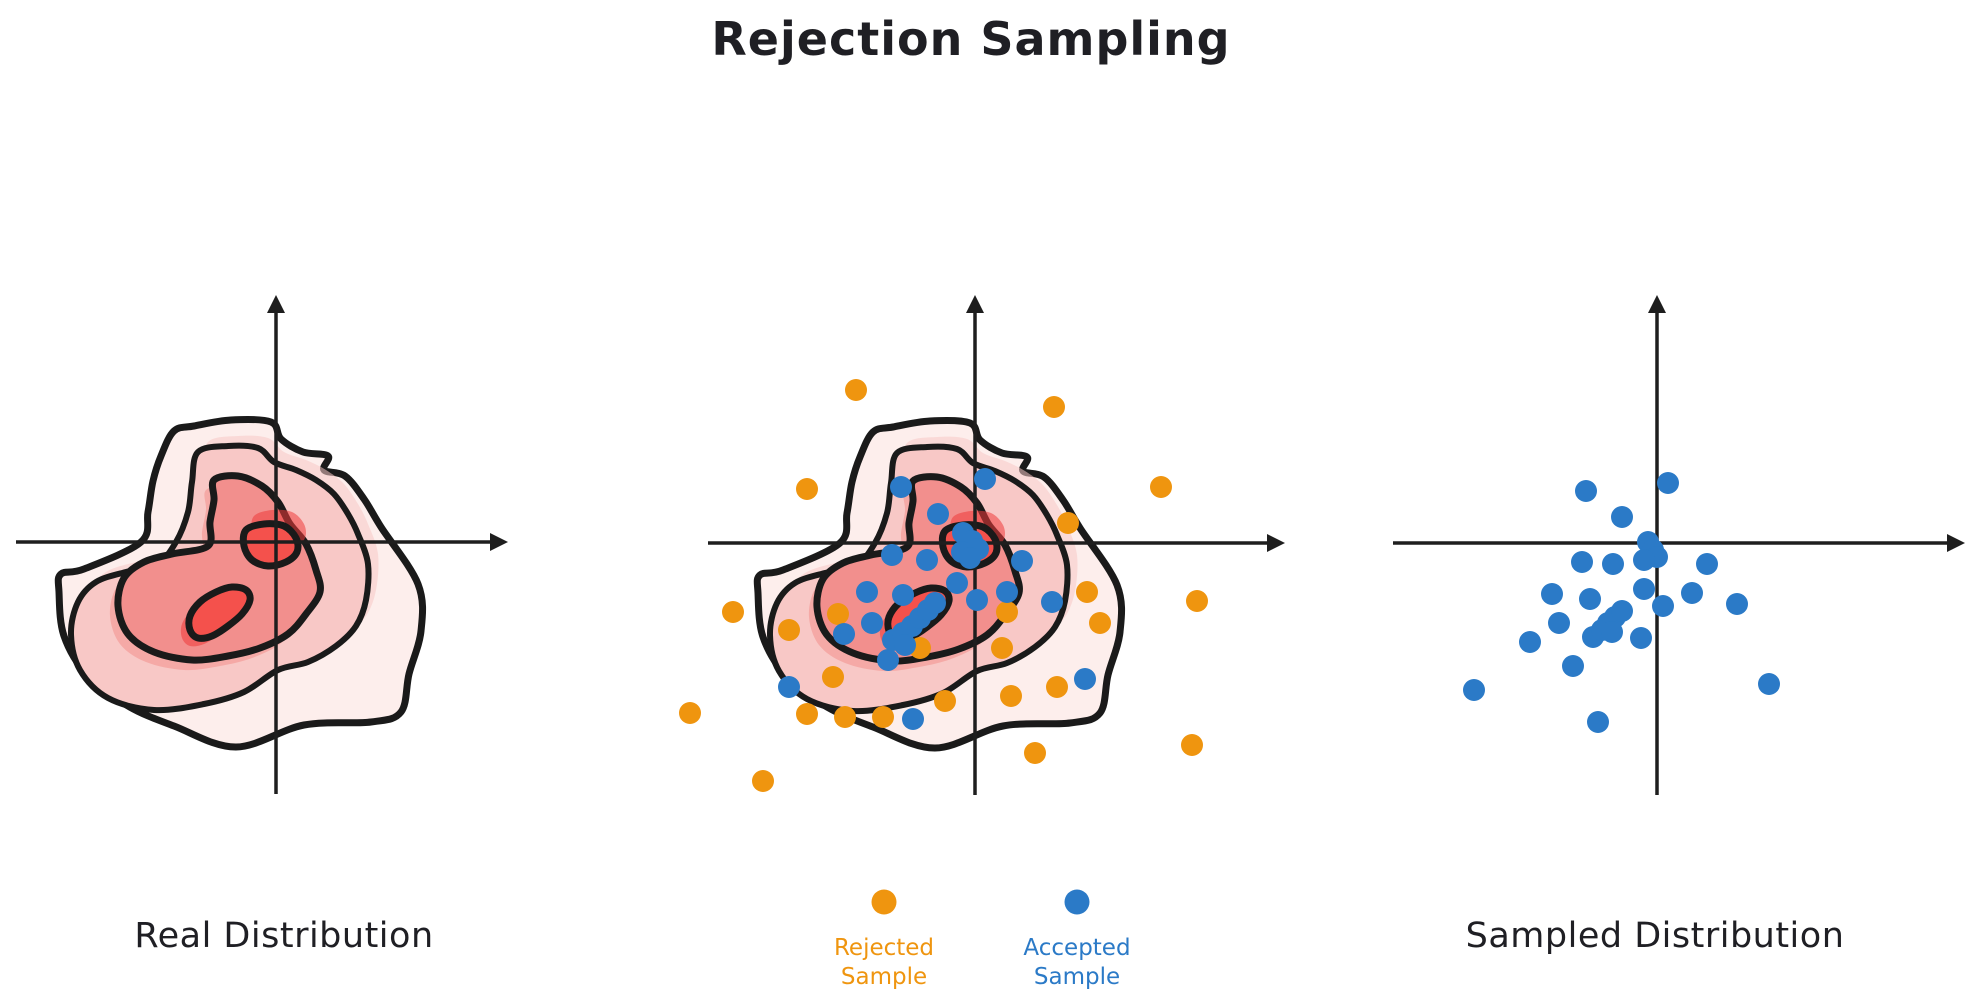 This screenshot has height=997, width=1979. What do you see at coordinates (1077, 902) in the screenshot?
I see `legend-accepted-dot` at bounding box center [1077, 902].